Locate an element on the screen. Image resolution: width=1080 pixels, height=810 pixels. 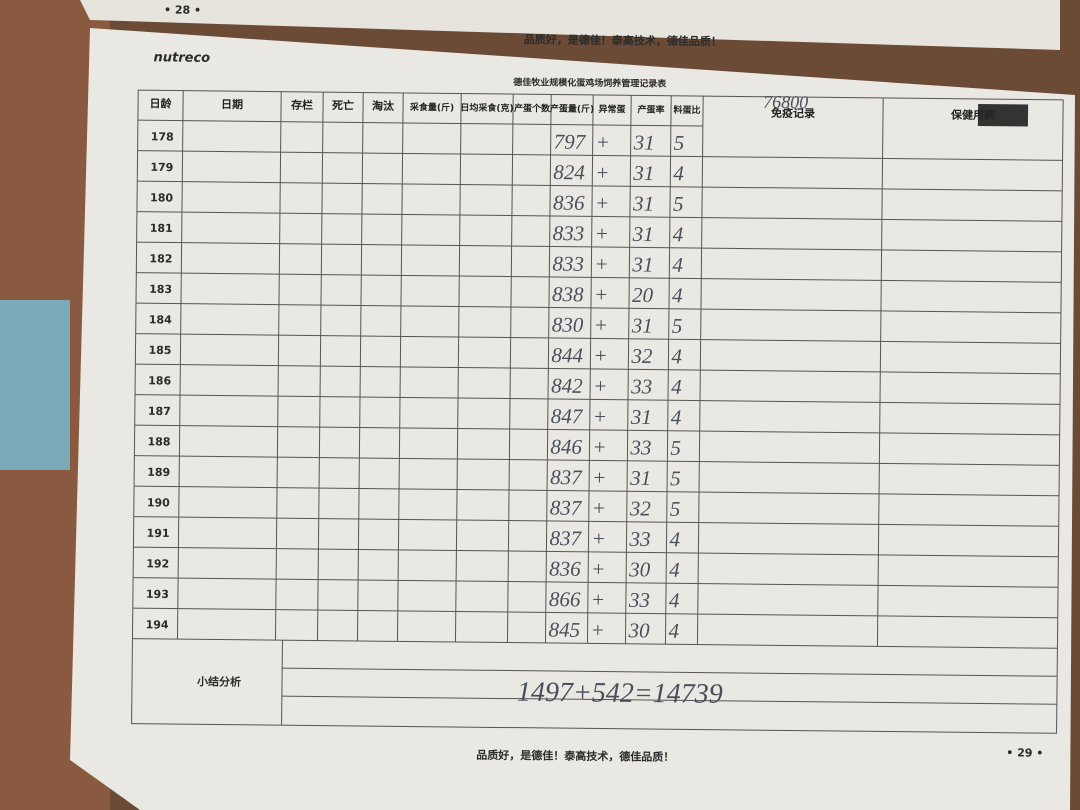
age-cell: 193 is located at coordinates (157, 594).